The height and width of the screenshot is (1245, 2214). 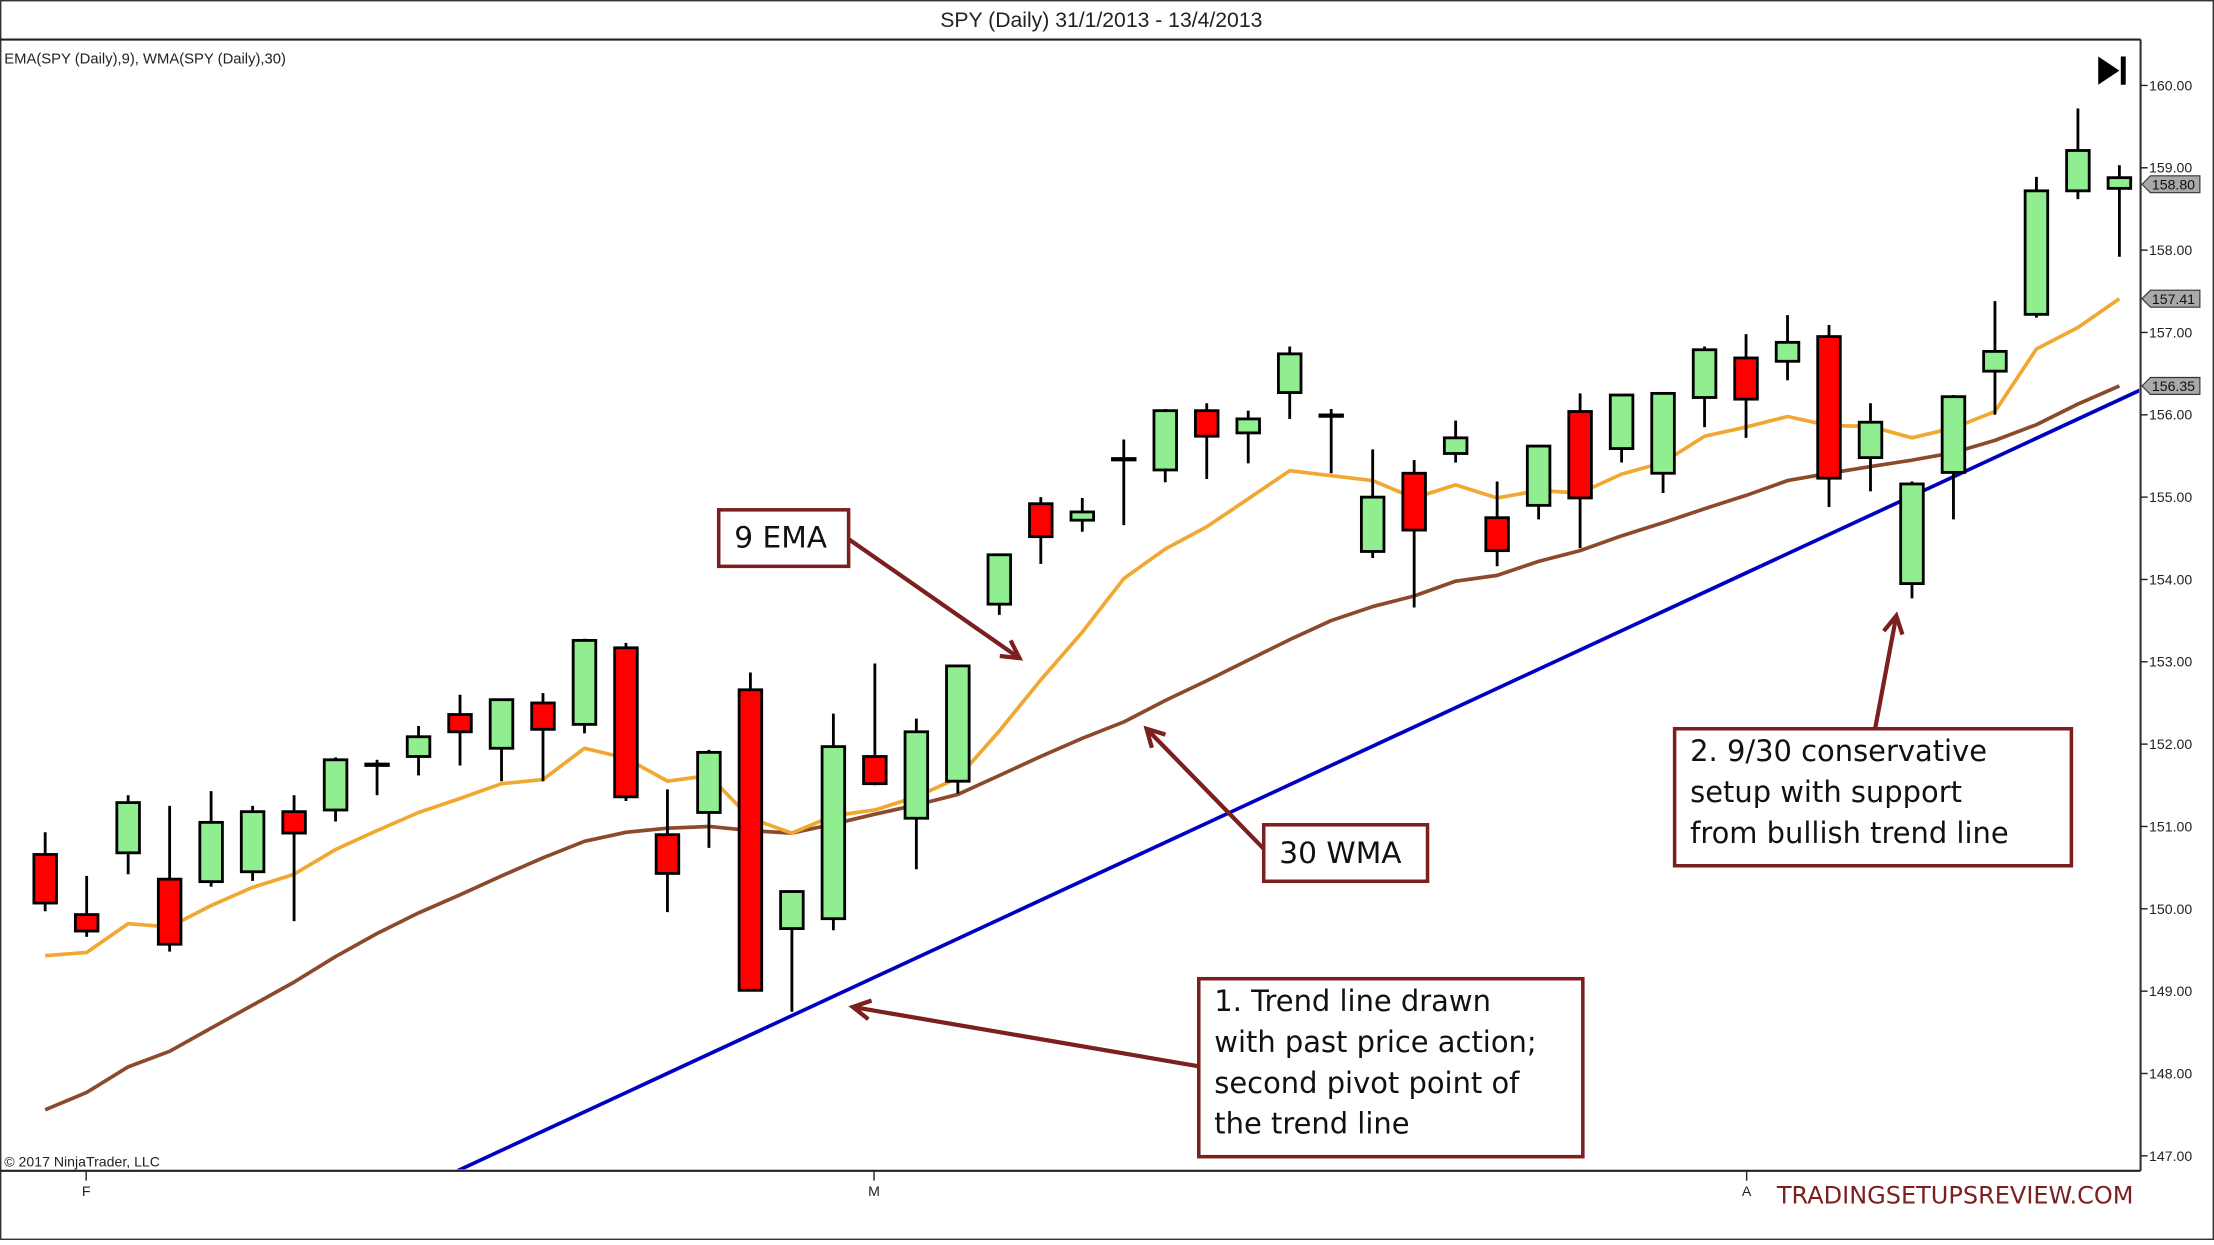 What do you see at coordinates (2170, 826) in the screenshot?
I see `price-tick-label: 151.00` at bounding box center [2170, 826].